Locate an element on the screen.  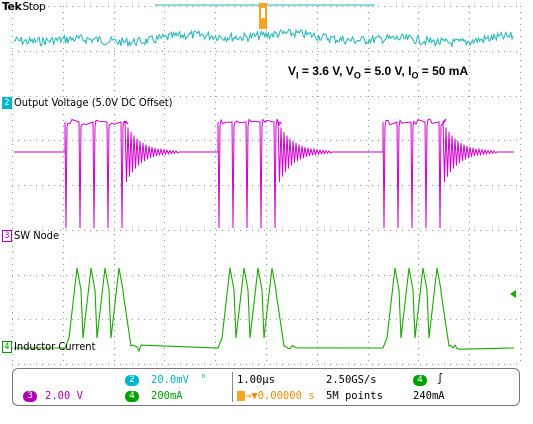
trigger-position-marker-icon is located at coordinates (241, 396).